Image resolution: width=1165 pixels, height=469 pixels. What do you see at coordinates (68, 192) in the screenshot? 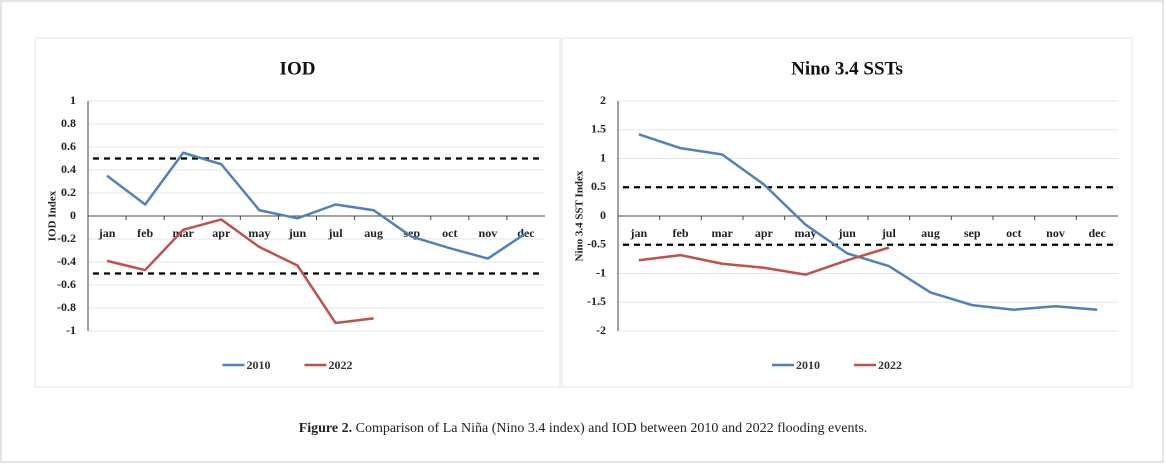
I see `y-tick-label: 0.2` at bounding box center [68, 192].